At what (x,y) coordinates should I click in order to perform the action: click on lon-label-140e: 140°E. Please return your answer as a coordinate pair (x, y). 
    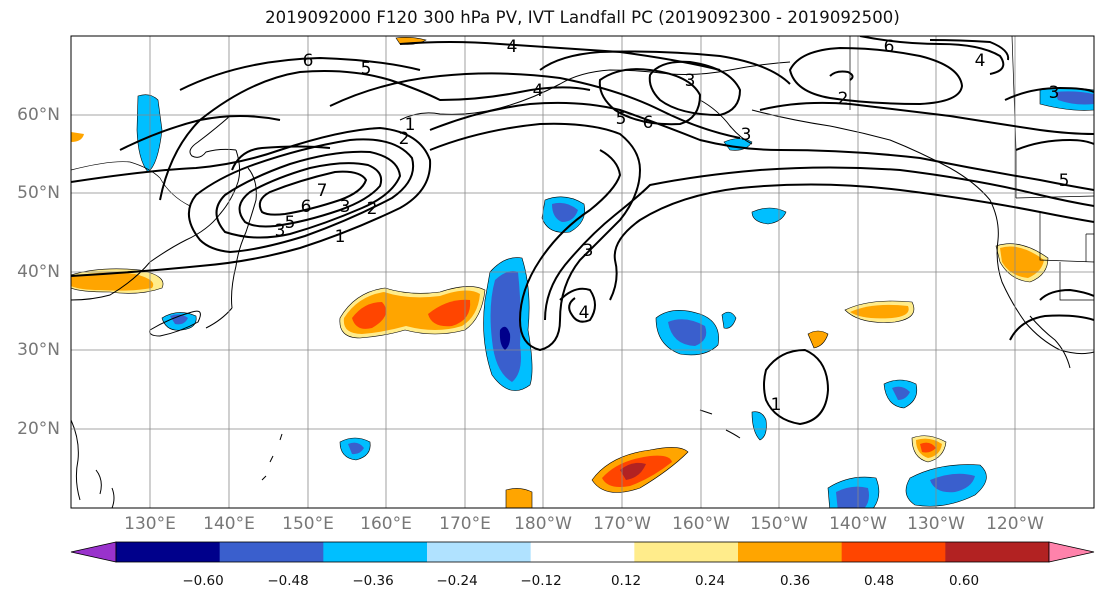
    Looking at the image, I should click on (229, 524).